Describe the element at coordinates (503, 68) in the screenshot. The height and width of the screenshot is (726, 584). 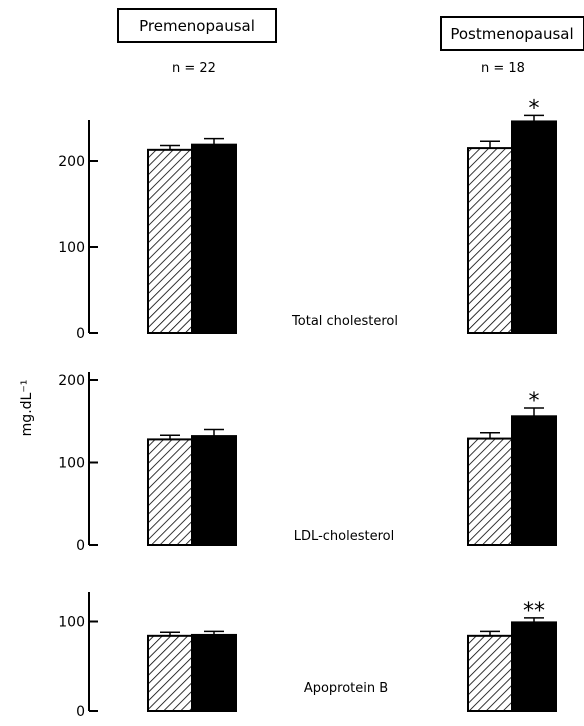
I see `postmenopausal-n: n = 18` at that location.